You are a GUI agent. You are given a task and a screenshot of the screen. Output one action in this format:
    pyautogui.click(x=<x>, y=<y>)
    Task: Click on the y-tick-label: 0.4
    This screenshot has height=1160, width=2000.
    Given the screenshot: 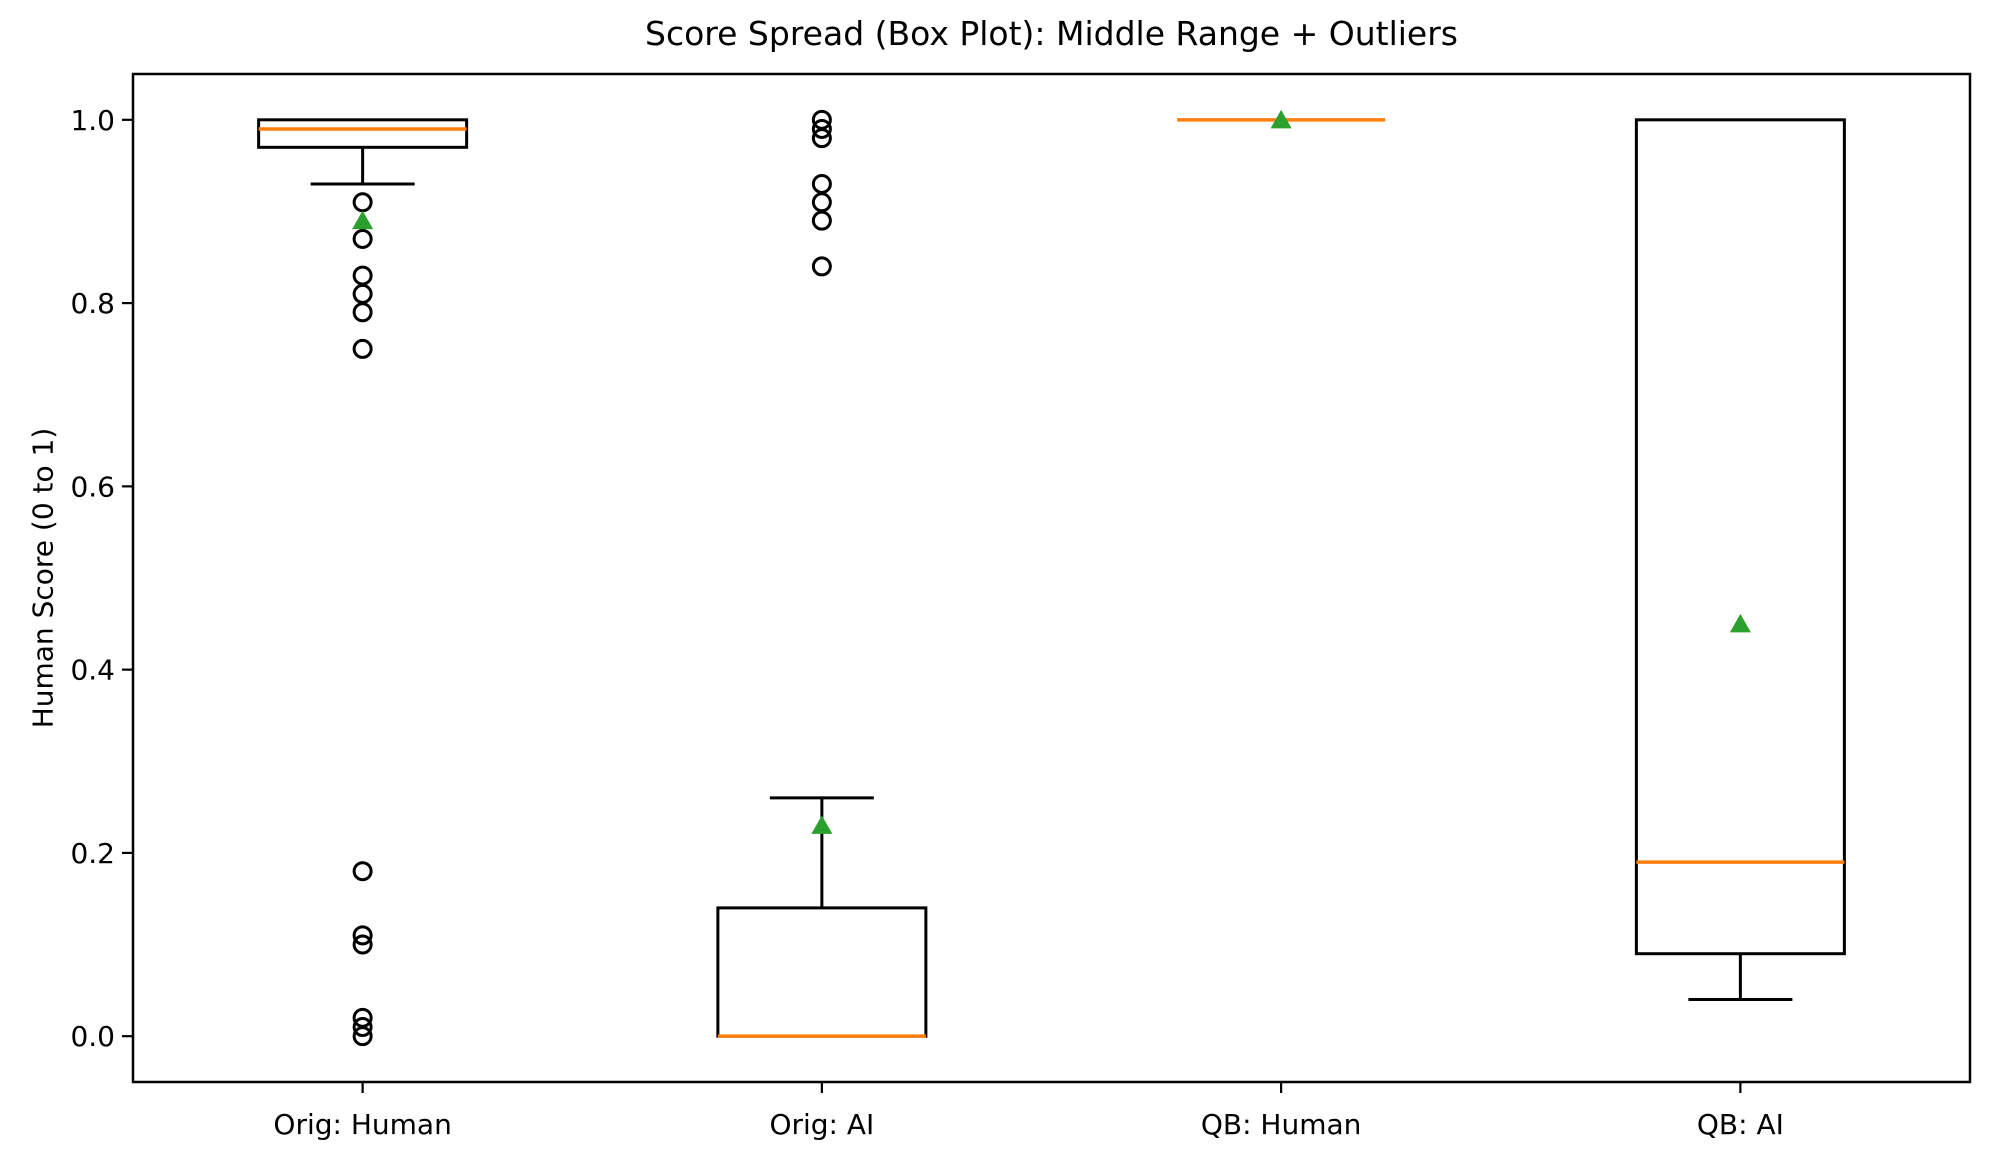 What is the action you would take?
    pyautogui.click(x=92, y=670)
    